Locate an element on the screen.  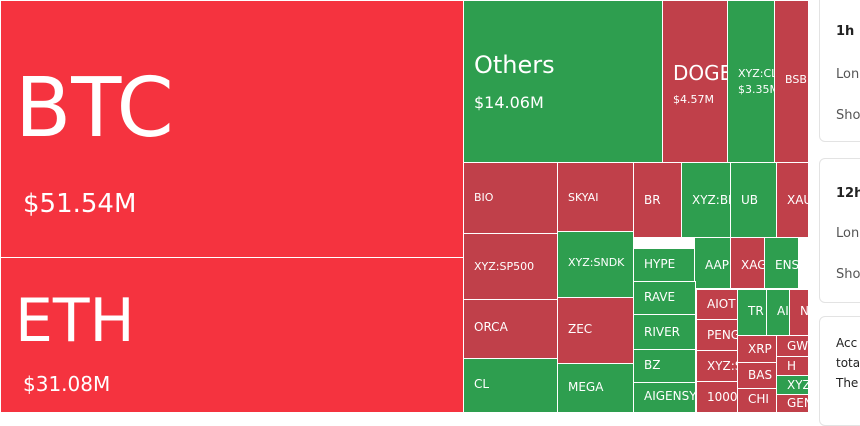
tile-label: AIOT is located at coordinates (721, 304).